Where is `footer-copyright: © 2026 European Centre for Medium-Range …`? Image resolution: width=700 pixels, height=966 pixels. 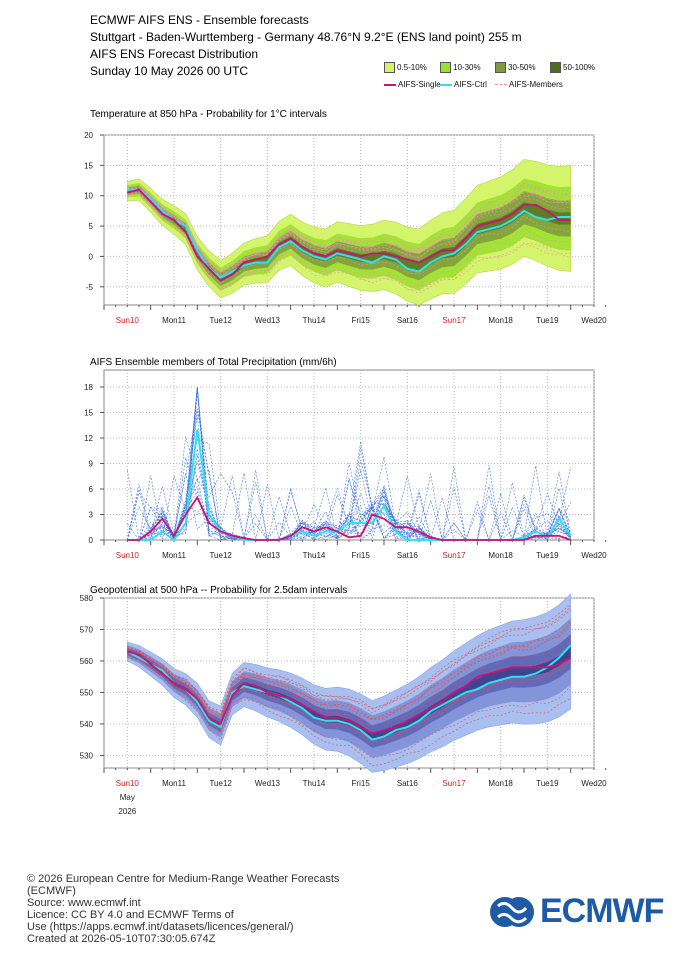
footer-copyright: © 2026 European Centre for Medium-Range … is located at coordinates (183, 879).